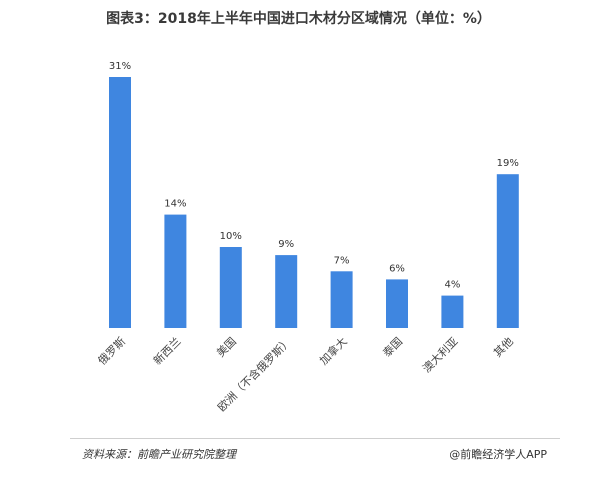 The height and width of the screenshot is (488, 597). I want to click on value-label-8: 19%, so click(508, 163).